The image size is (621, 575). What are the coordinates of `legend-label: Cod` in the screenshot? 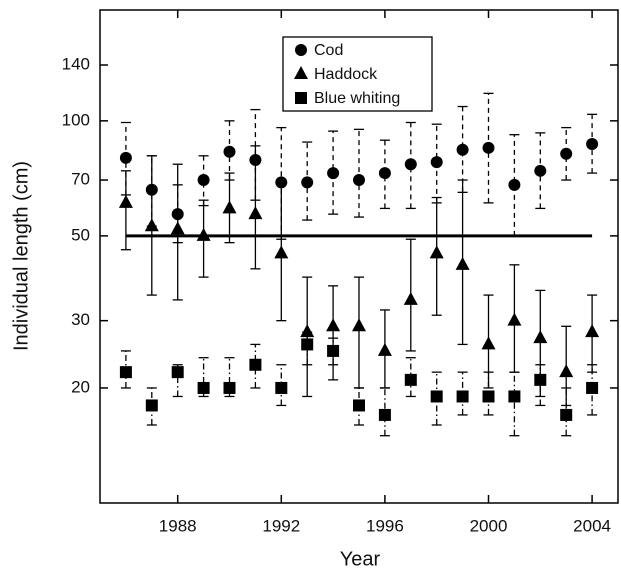 It's located at (328, 50).